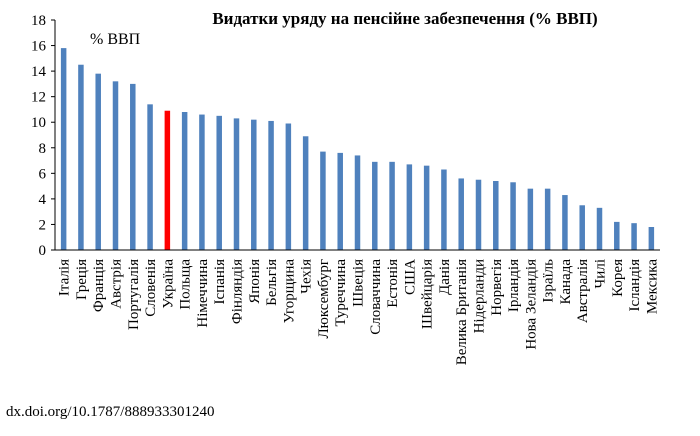  Describe the element at coordinates (115, 39) in the screenshot. I see `y-axis-unit-label: % ВВП` at that location.